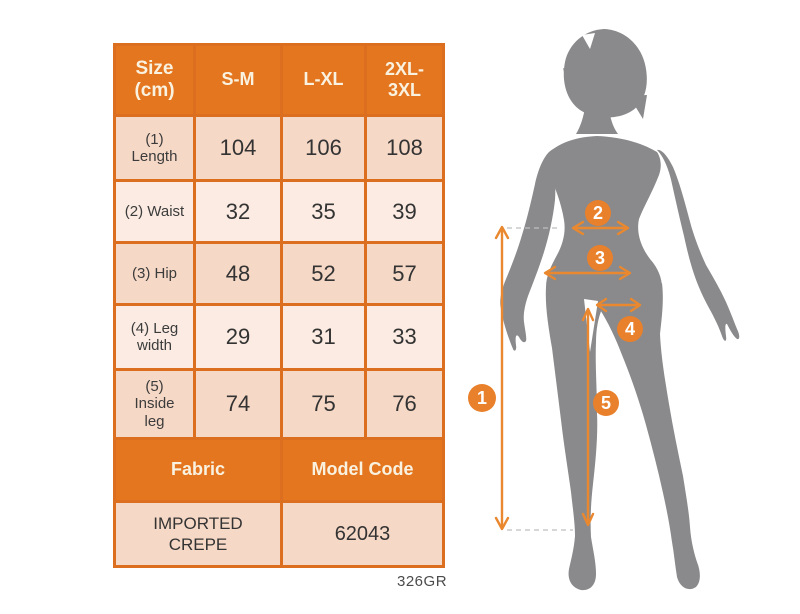 The width and height of the screenshot is (800, 614). Describe the element at coordinates (238, 148) in the screenshot. I see `value-length-sm: 104` at that location.